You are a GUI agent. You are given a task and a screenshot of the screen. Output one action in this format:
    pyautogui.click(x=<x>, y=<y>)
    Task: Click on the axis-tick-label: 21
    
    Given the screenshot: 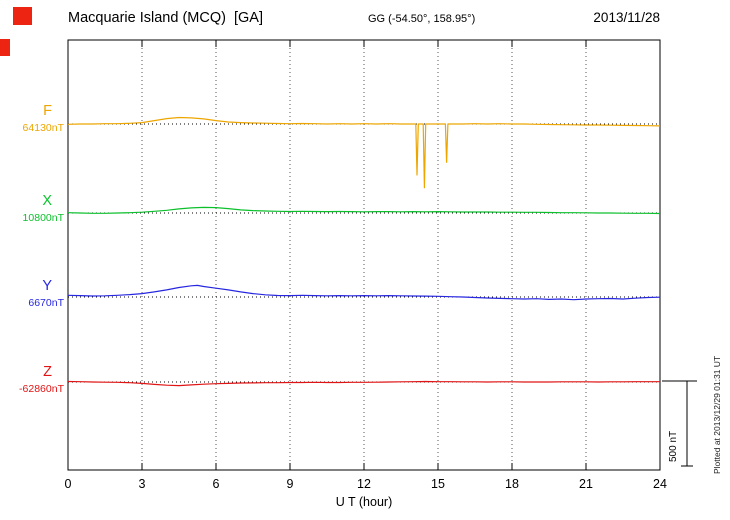 What is the action you would take?
    pyautogui.click(x=586, y=484)
    